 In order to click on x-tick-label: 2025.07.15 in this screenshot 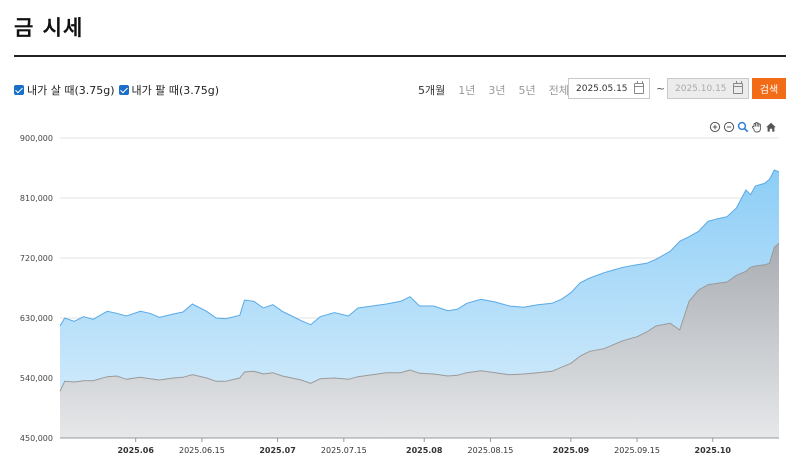, I will do `click(344, 450)`.